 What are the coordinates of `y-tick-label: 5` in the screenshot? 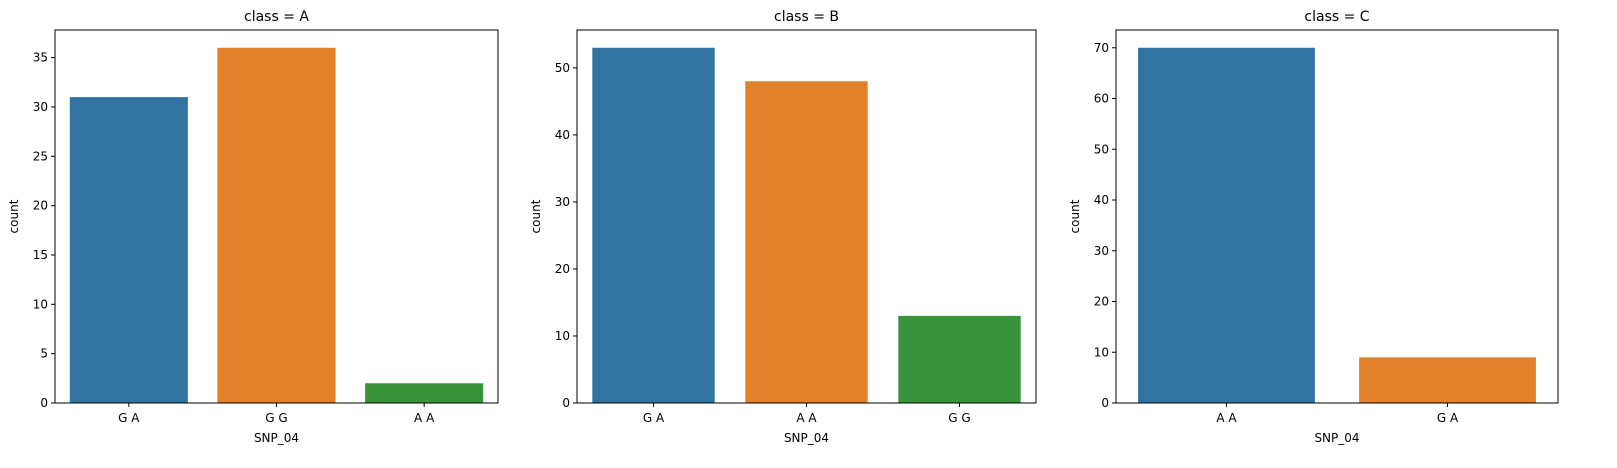 It's located at (44, 354).